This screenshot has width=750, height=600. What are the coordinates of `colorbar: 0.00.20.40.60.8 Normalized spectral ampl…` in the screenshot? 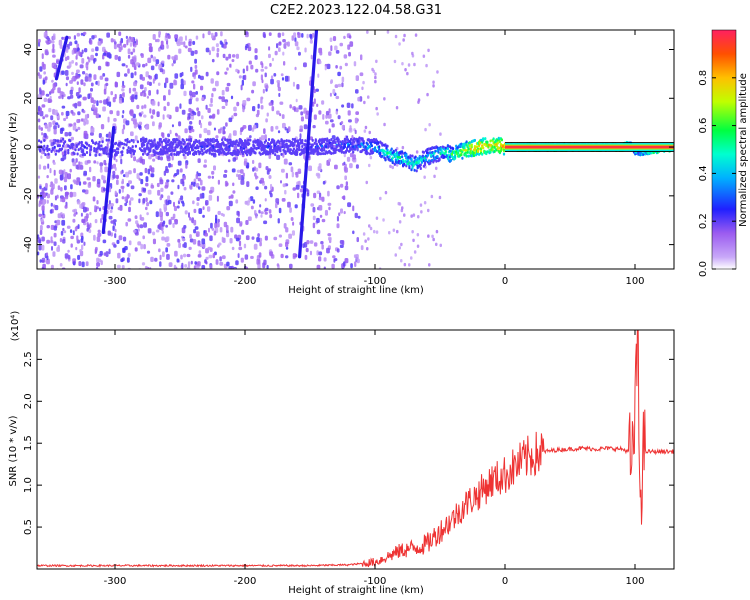 It's located at (723, 153).